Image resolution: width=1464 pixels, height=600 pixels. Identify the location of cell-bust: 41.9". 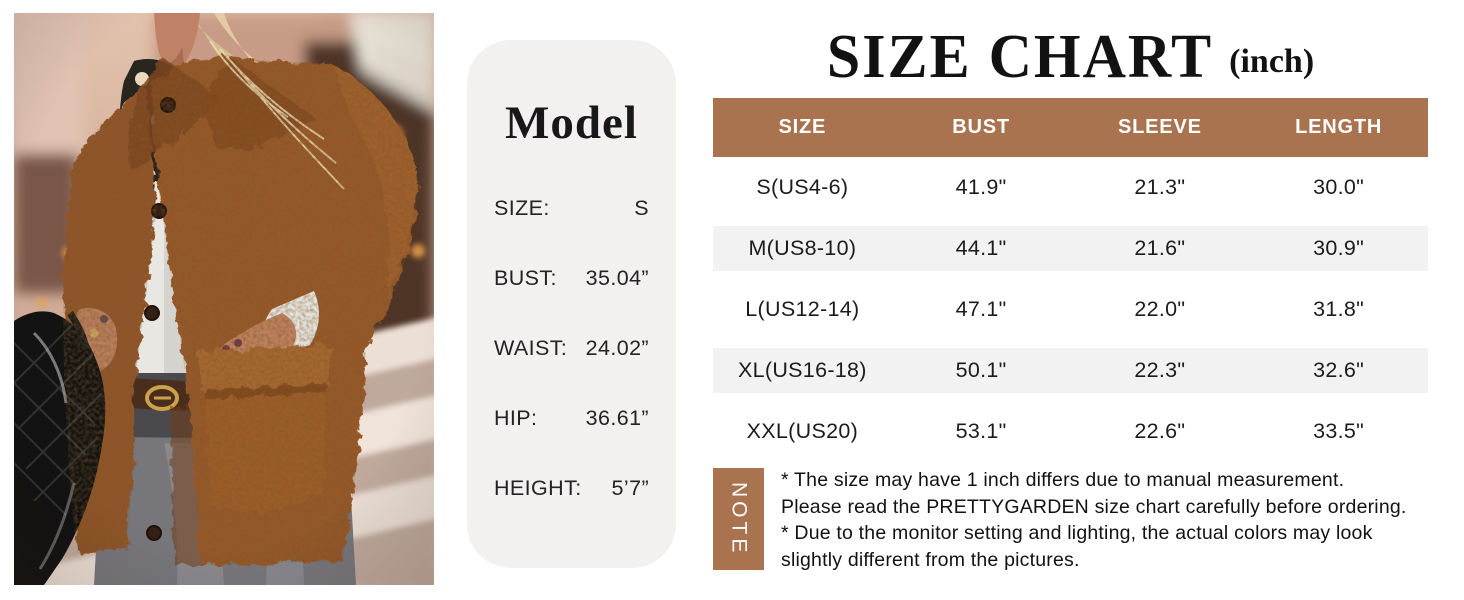
(981, 187).